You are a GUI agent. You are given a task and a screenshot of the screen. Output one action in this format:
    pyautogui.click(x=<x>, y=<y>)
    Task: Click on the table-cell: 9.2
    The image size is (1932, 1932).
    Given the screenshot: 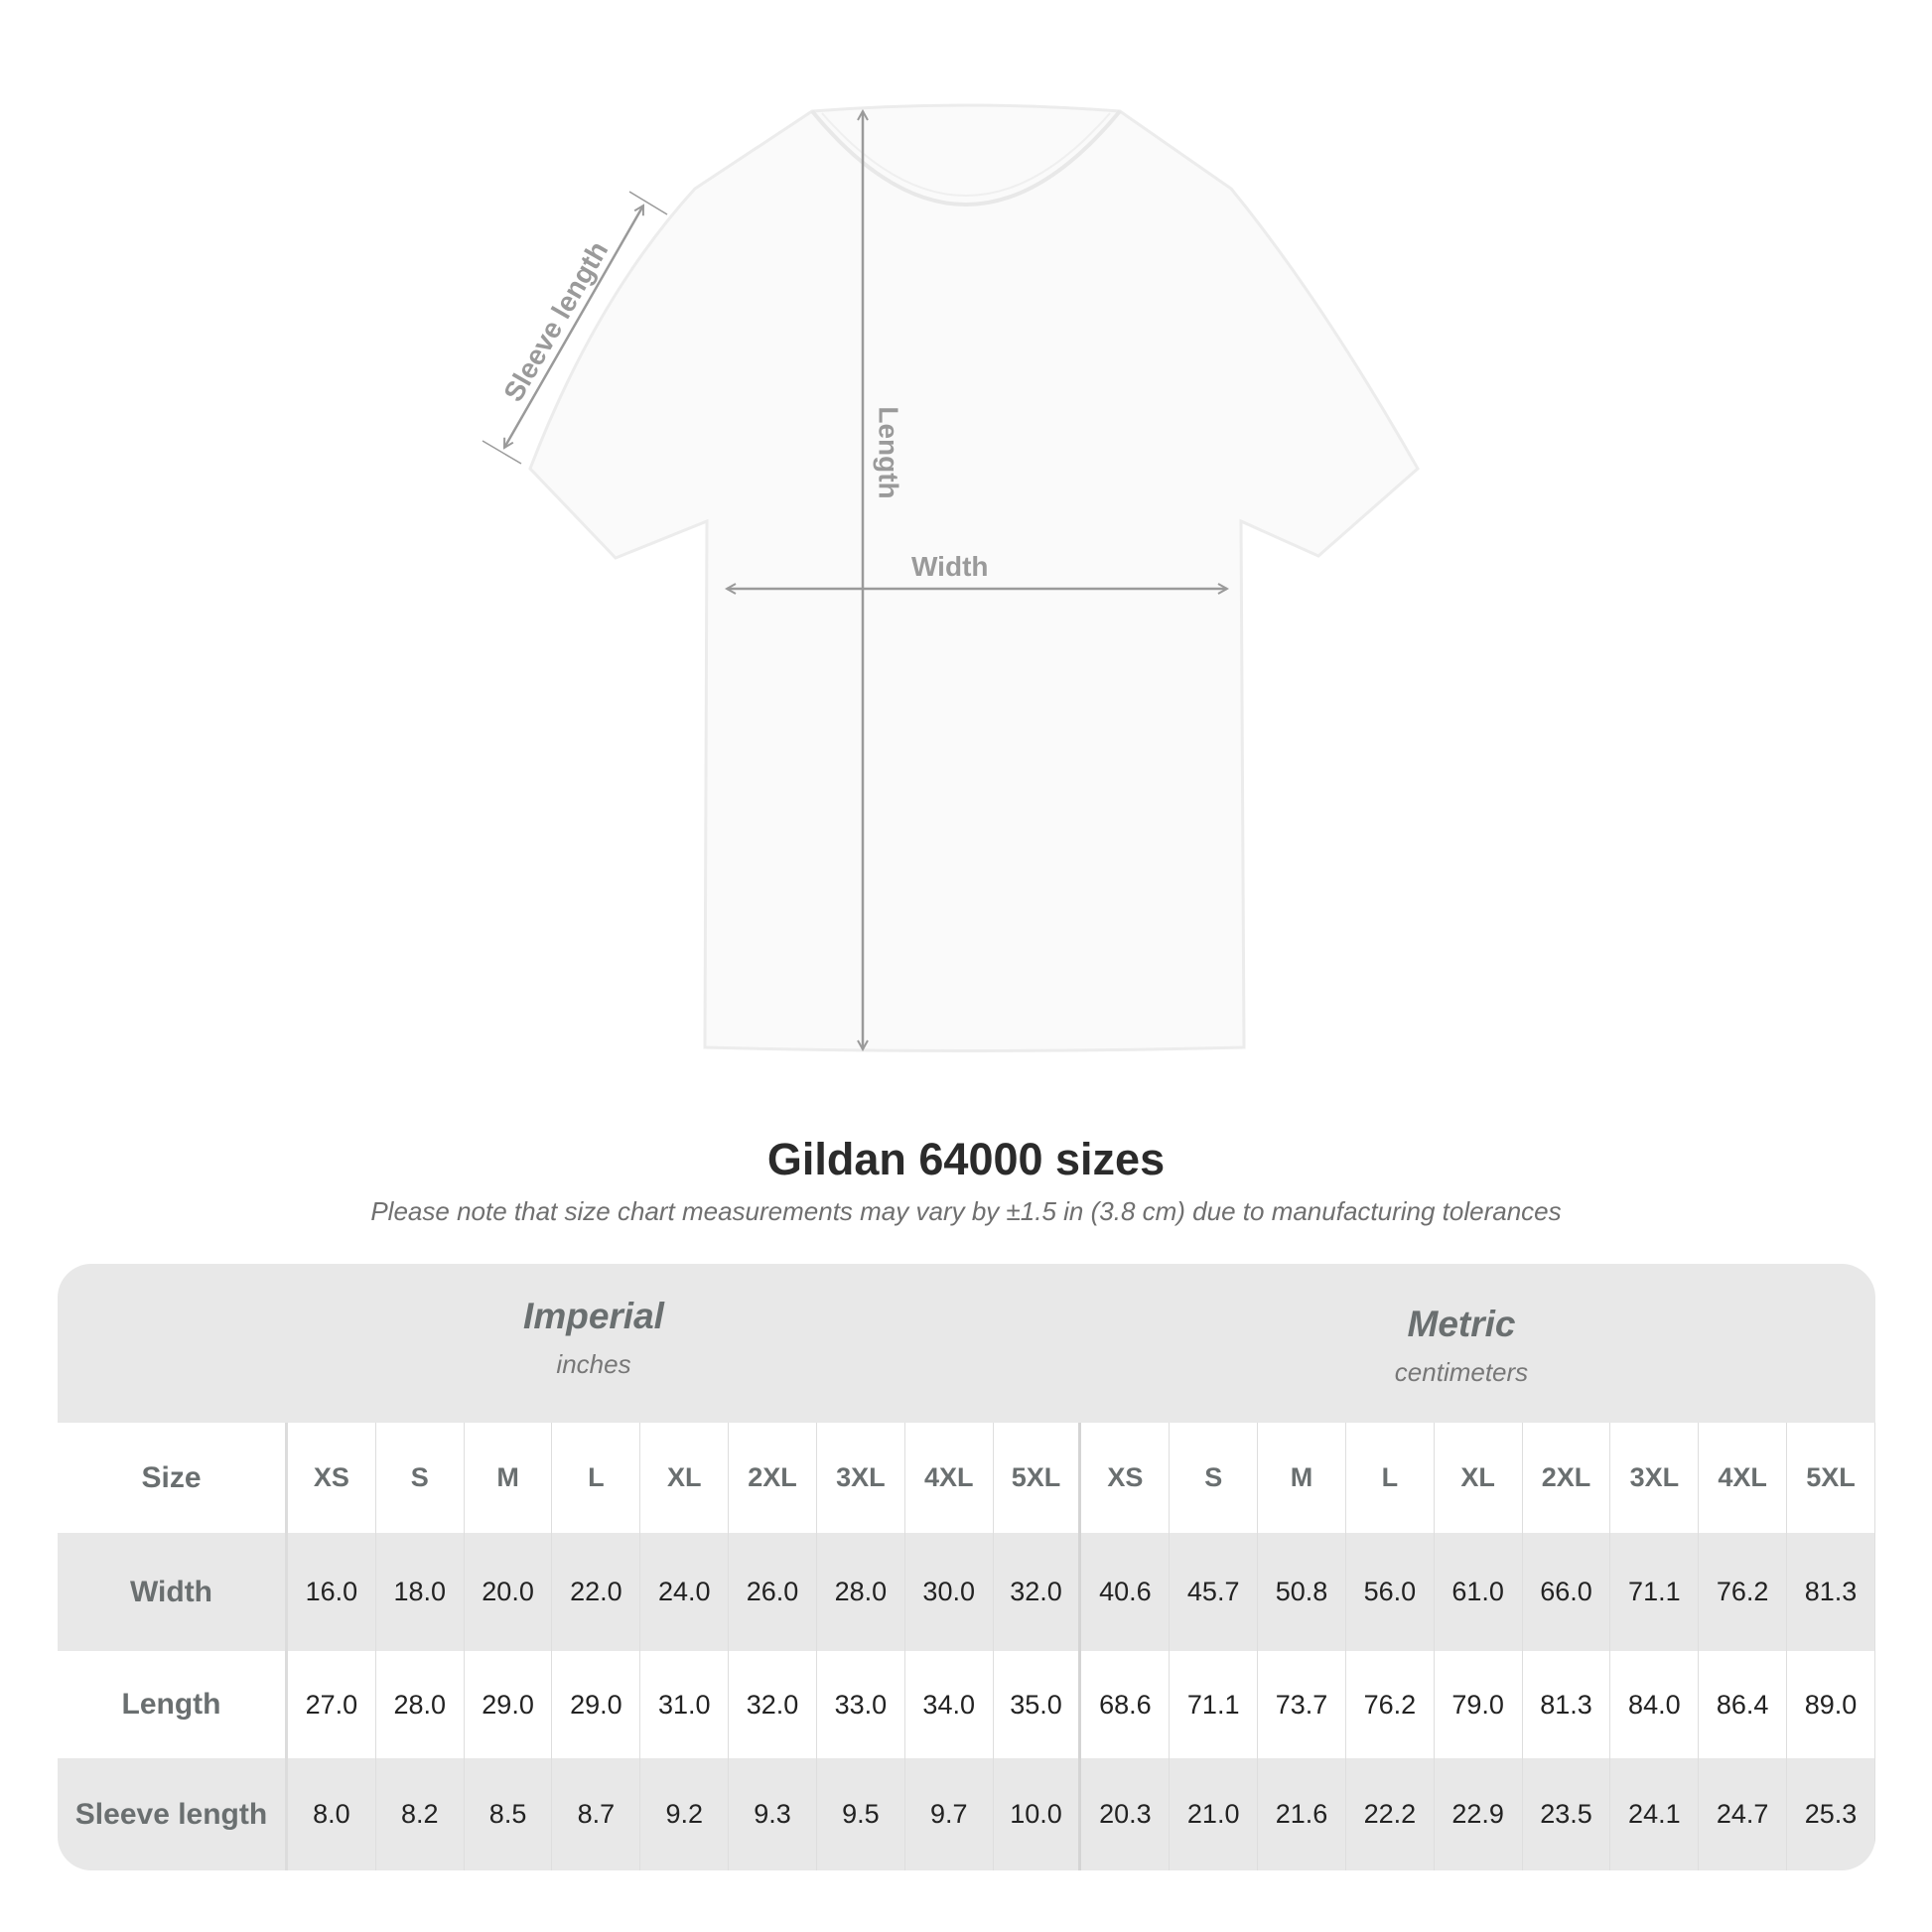 What is the action you would take?
    pyautogui.click(x=685, y=1814)
    